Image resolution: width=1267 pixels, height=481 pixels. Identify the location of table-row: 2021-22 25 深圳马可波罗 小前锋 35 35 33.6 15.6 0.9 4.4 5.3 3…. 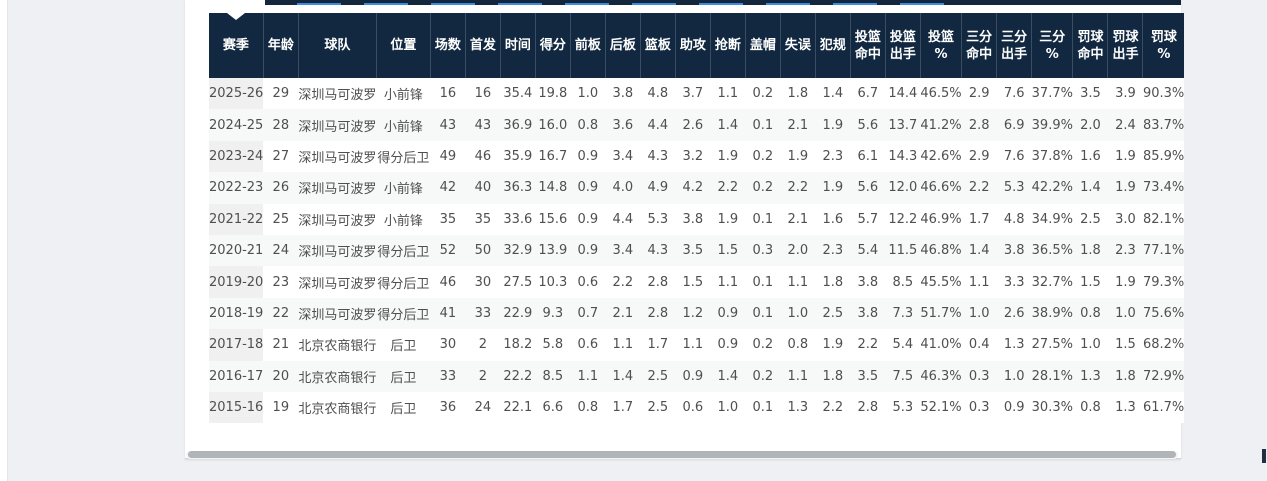
(697, 219).